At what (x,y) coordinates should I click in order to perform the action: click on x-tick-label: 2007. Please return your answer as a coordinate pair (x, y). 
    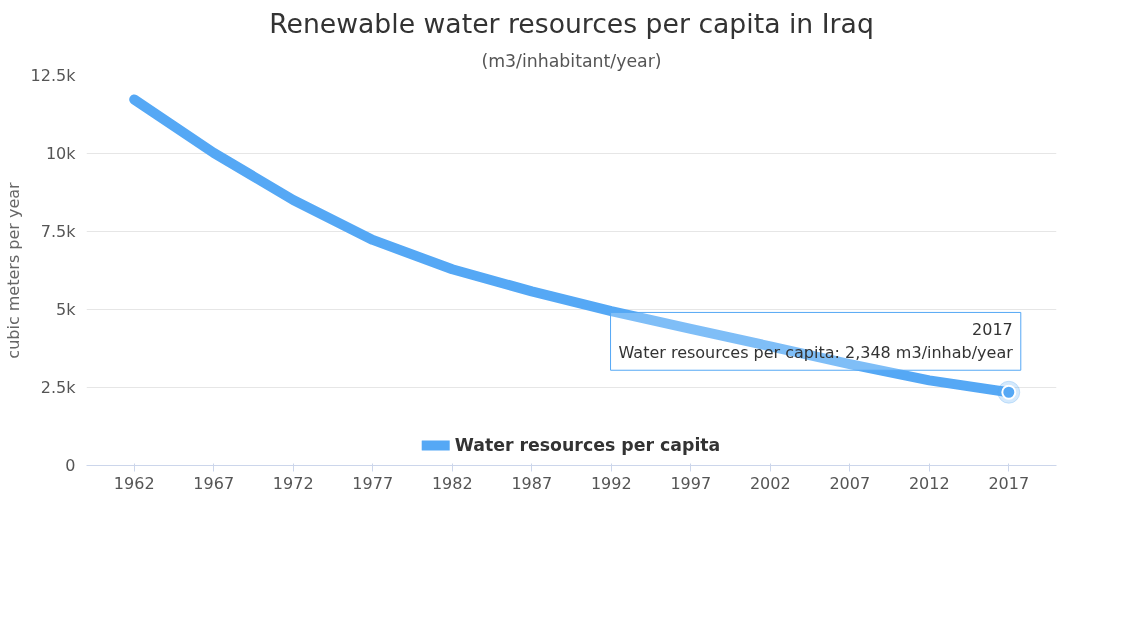
    Looking at the image, I should click on (850, 483).